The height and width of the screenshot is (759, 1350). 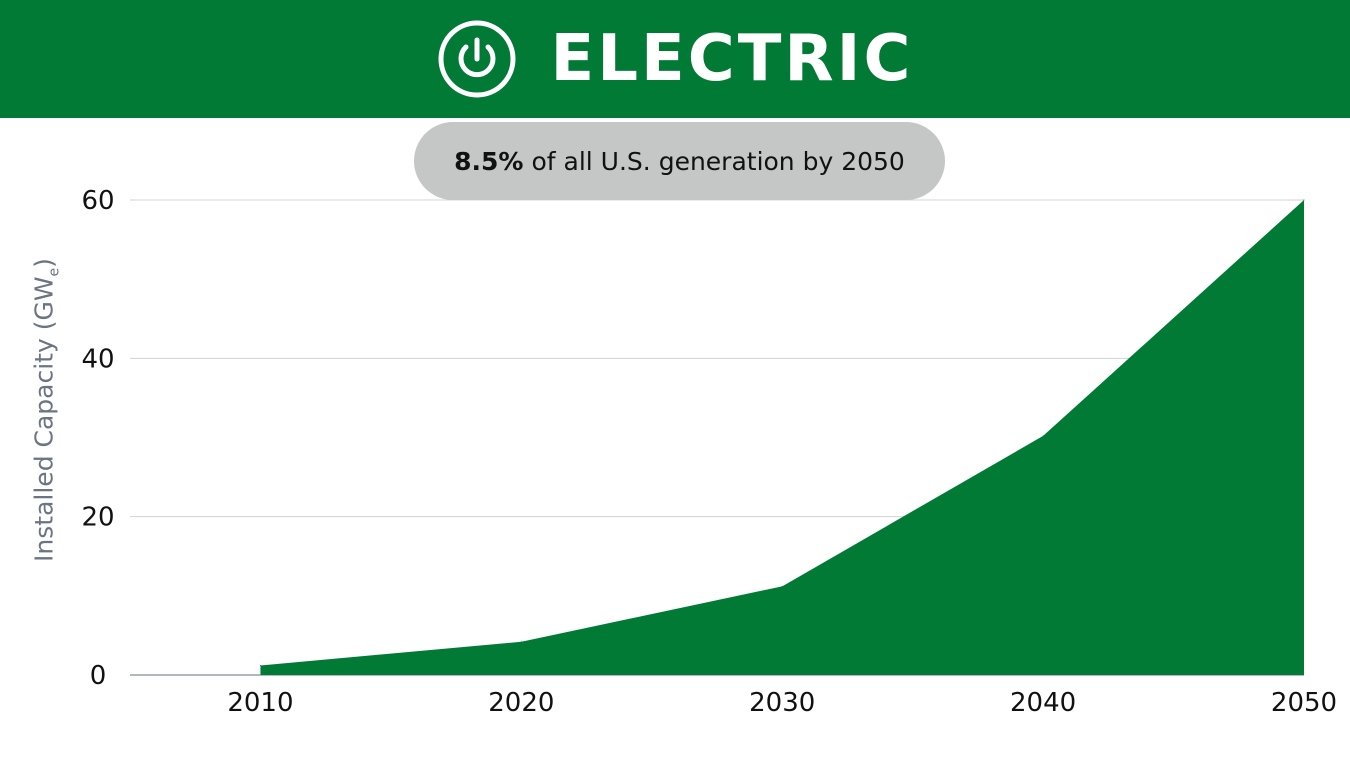 I want to click on power-icon, so click(x=477, y=59).